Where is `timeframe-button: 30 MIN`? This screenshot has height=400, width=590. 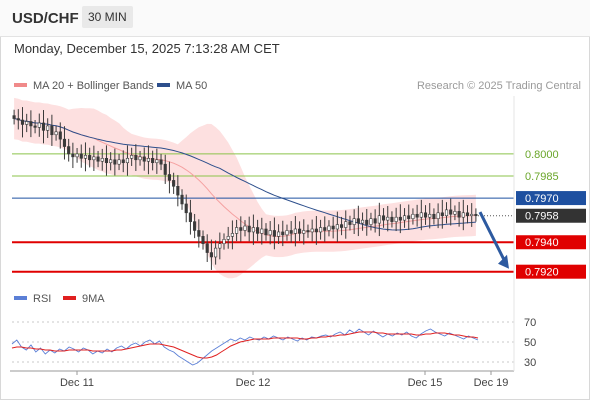
timeframe-button: 30 MIN is located at coordinates (107, 17).